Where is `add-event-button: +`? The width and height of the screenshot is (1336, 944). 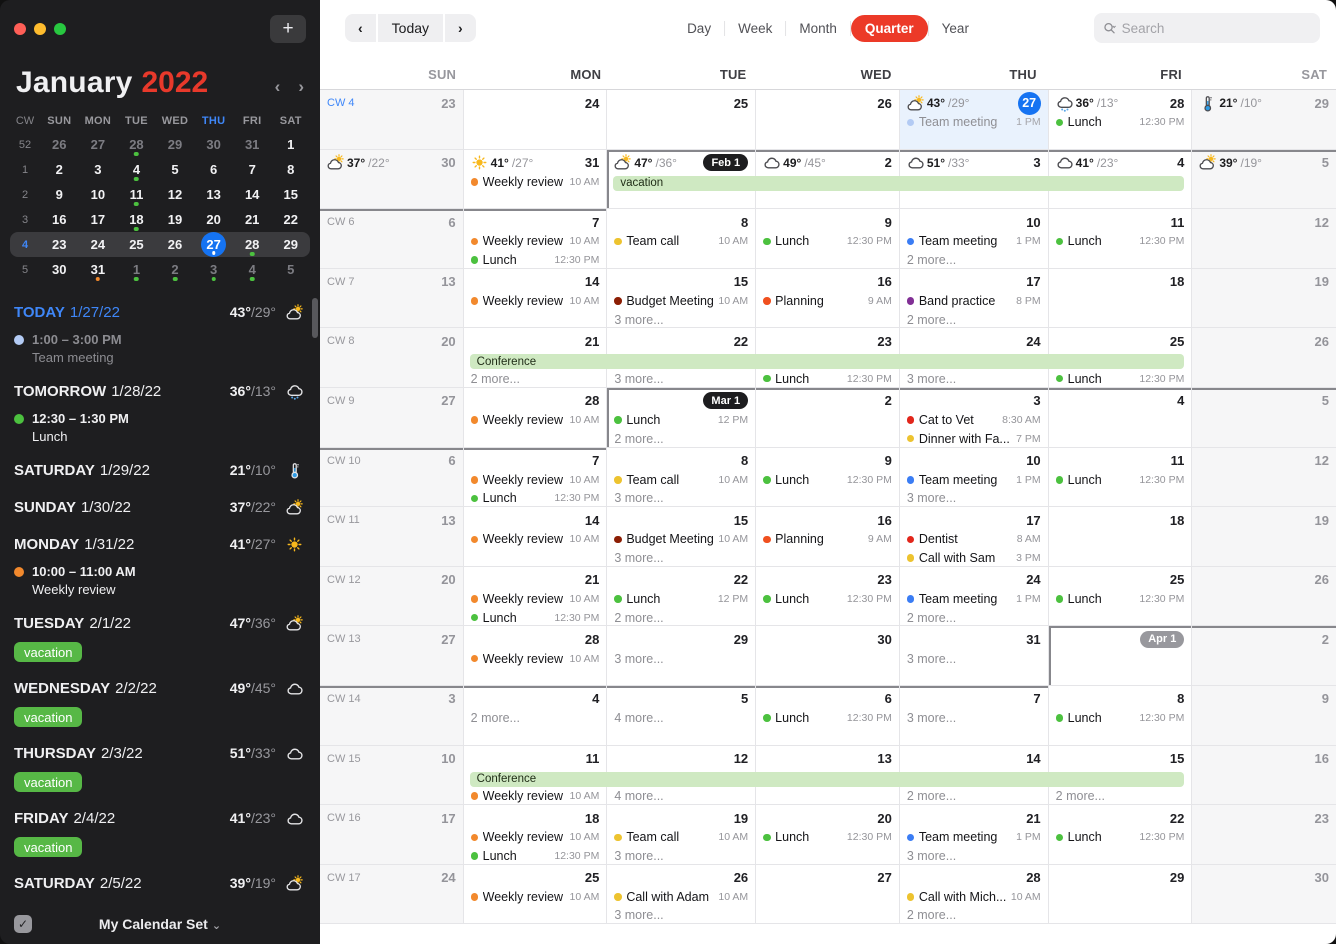 add-event-button: + is located at coordinates (288, 29).